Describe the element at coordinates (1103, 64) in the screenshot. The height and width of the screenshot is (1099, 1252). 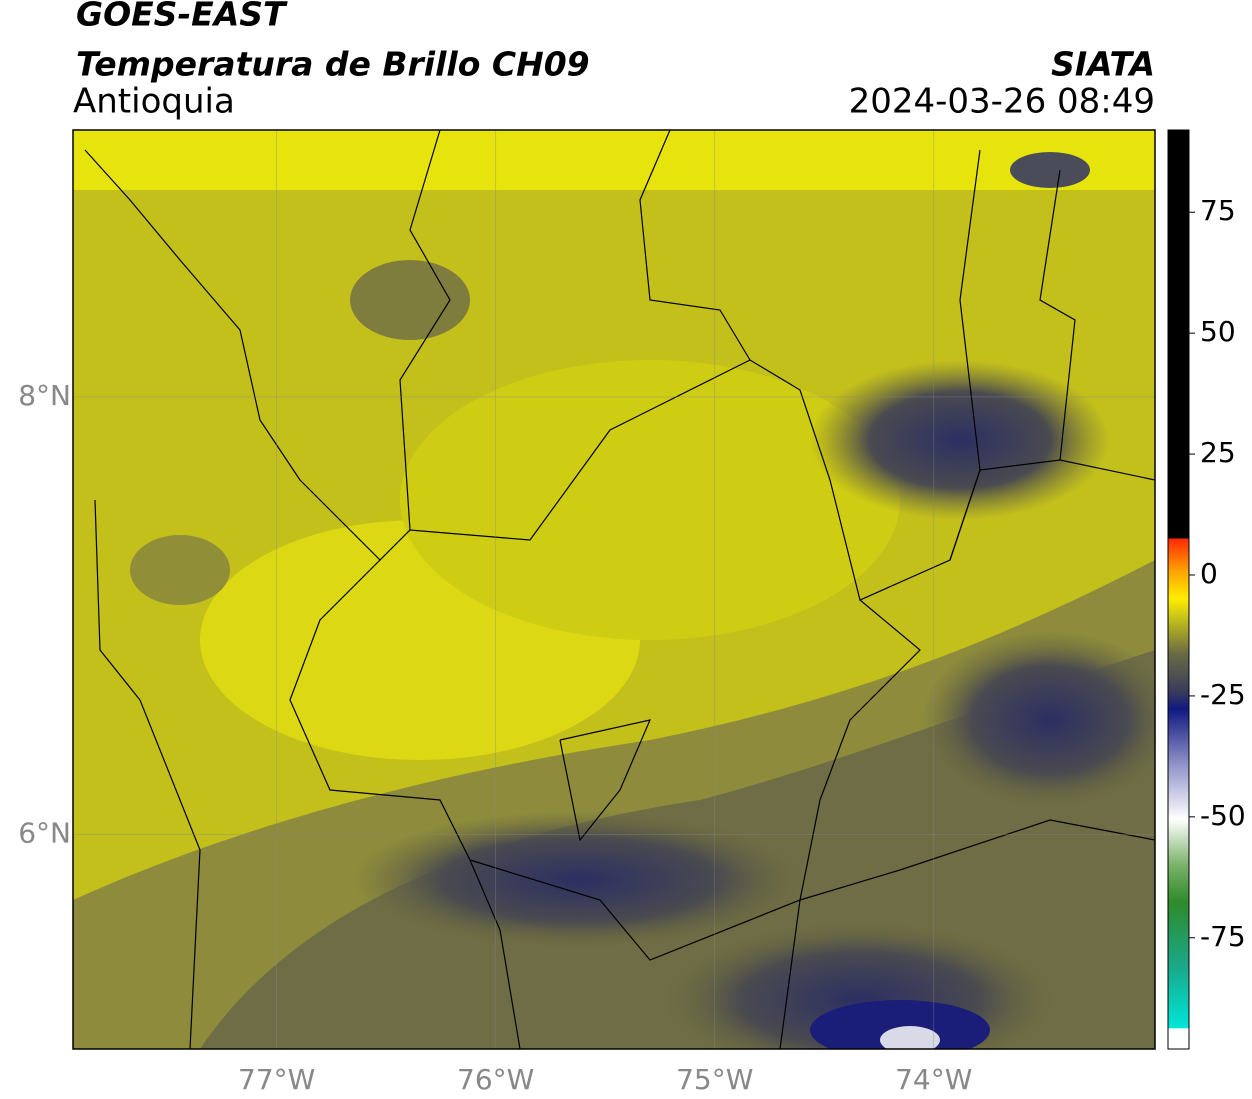
I see `agency: SIATA` at that location.